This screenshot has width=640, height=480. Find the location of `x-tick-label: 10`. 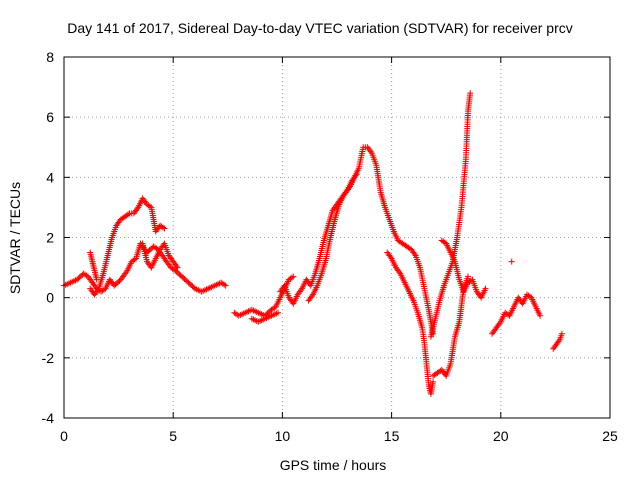

x-tick-label: 10 is located at coordinates (283, 436).